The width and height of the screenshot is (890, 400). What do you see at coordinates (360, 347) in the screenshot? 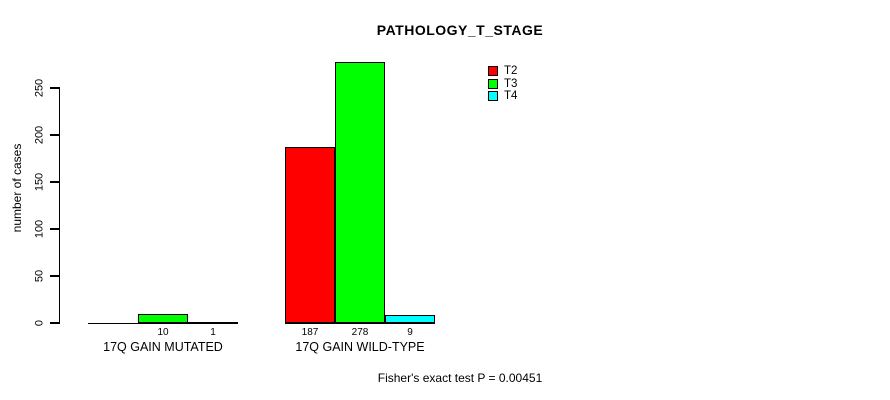
I see `category-label: 17Q GAIN WILD-TYPE` at bounding box center [360, 347].